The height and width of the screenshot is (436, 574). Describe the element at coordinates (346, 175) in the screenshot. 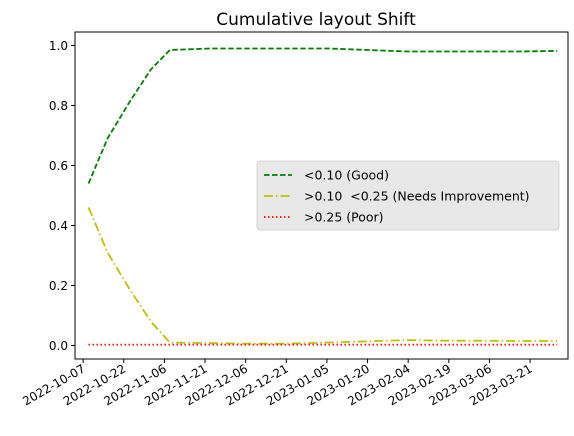

I see `legend-label-1: <0.10 (Good)` at that location.